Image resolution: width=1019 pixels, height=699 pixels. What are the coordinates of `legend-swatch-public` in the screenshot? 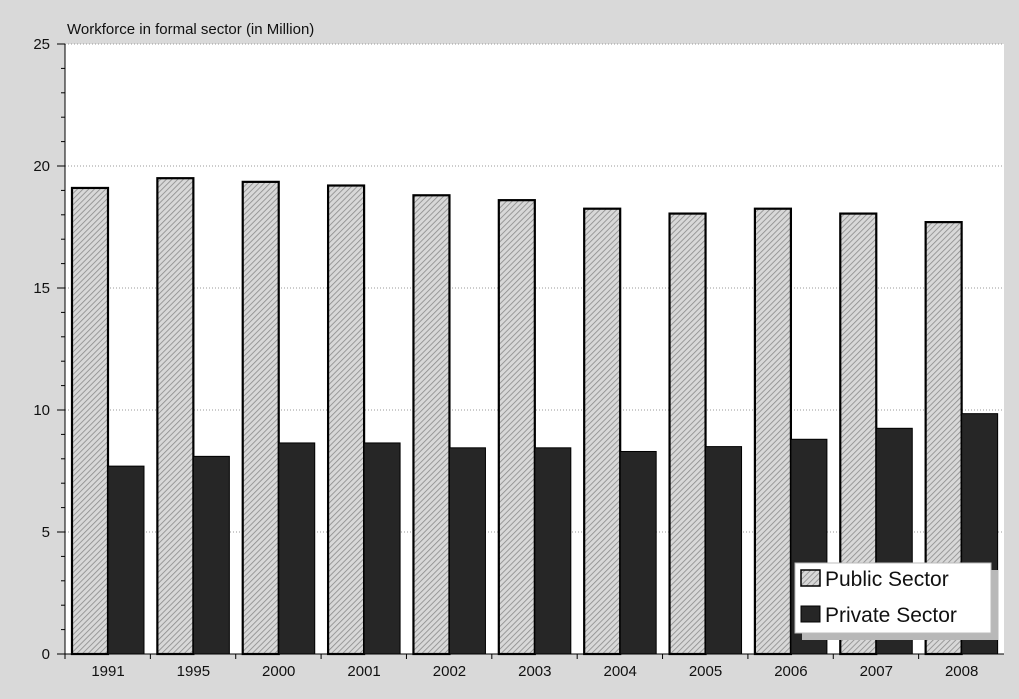 It's located at (810, 578).